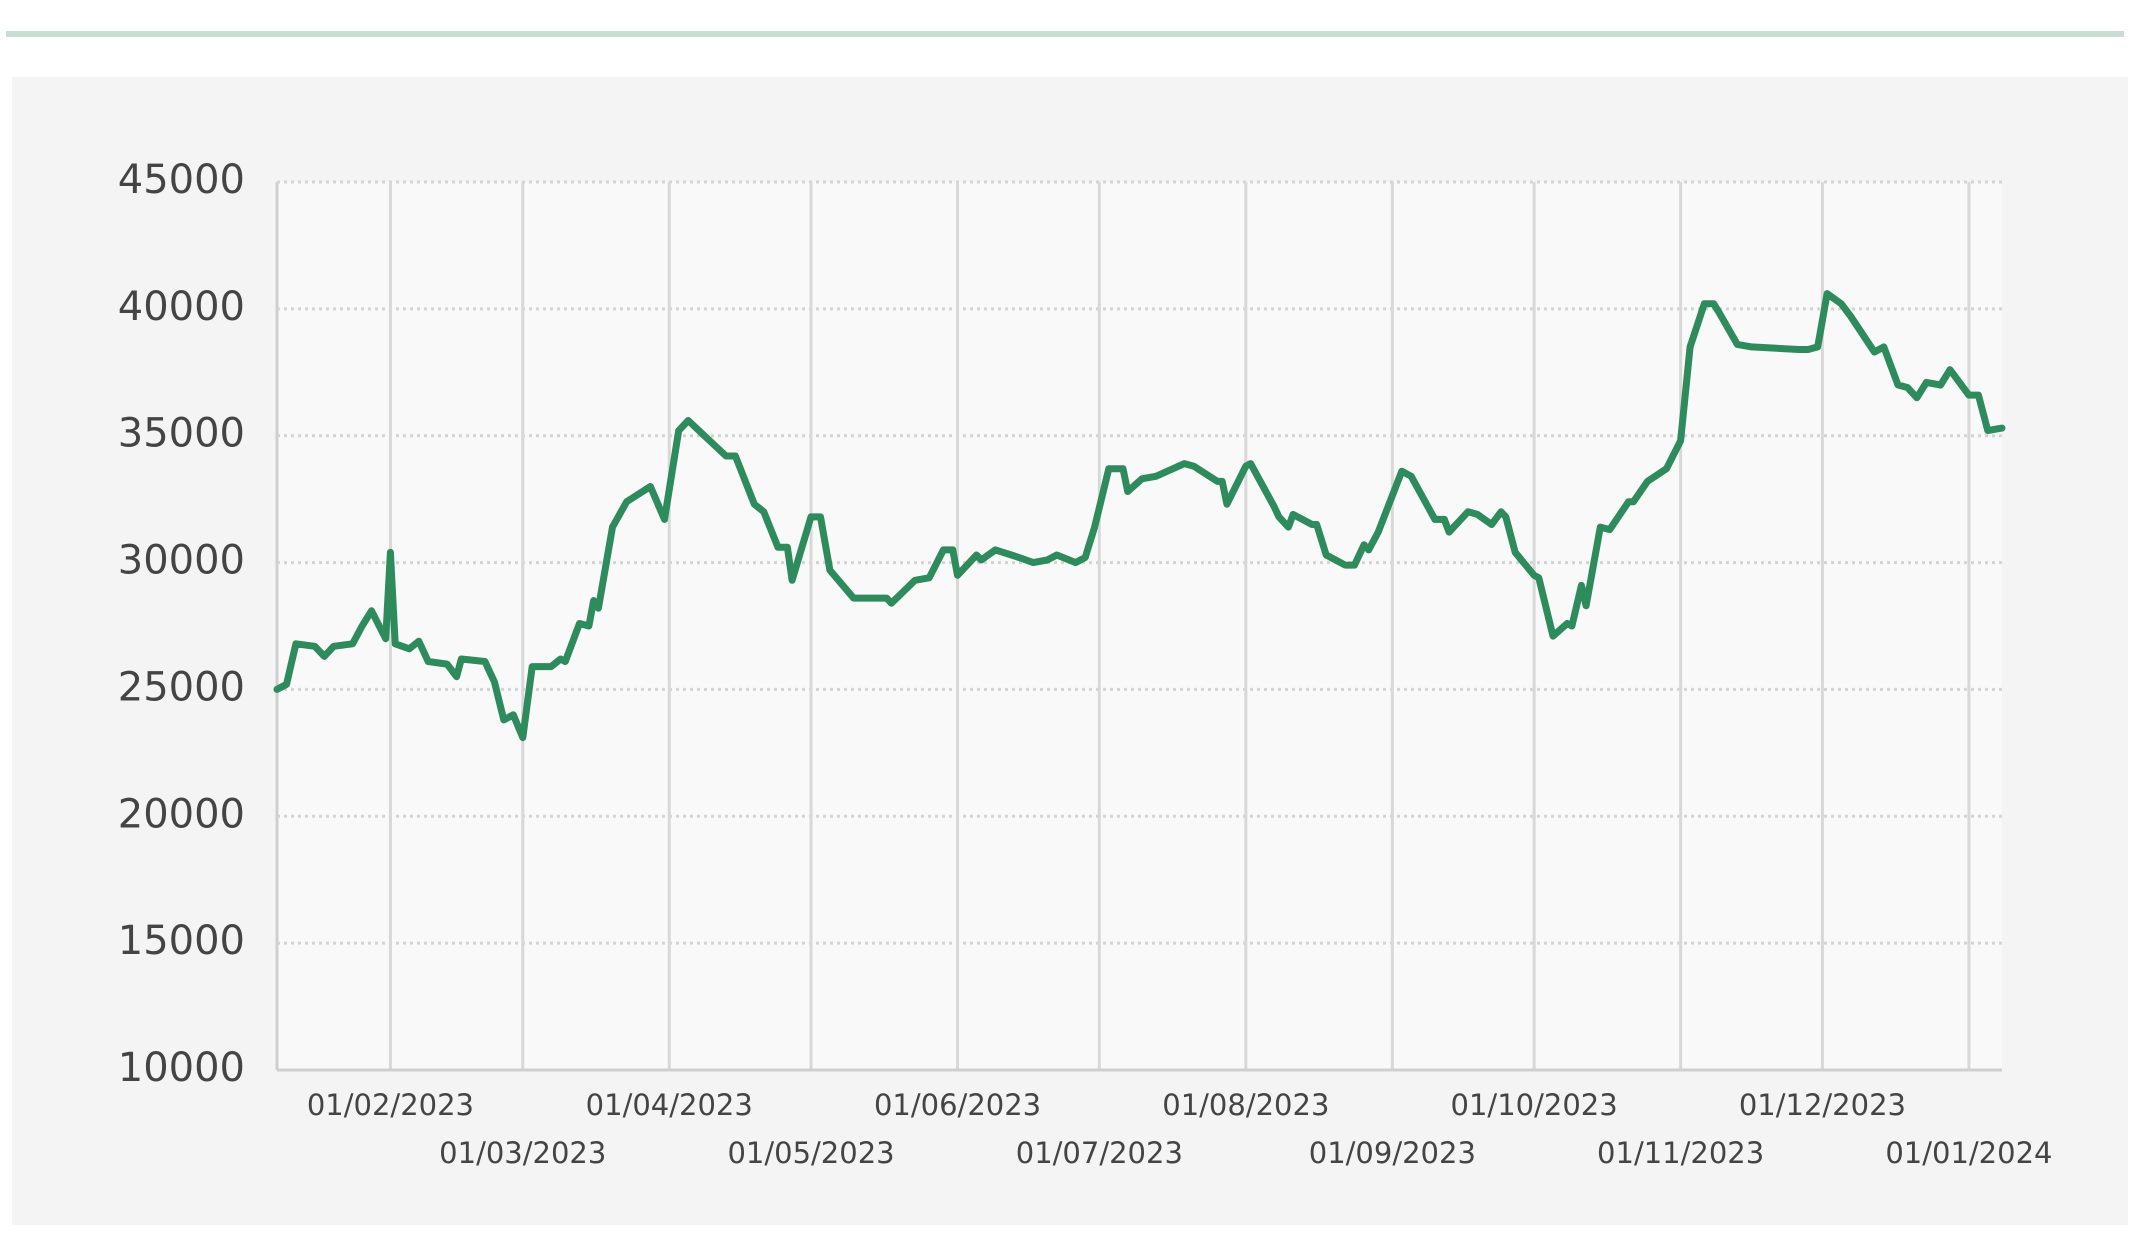 This screenshot has width=2141, height=1252. I want to click on x-tick-label: 01/08/2023, so click(1245, 1105).